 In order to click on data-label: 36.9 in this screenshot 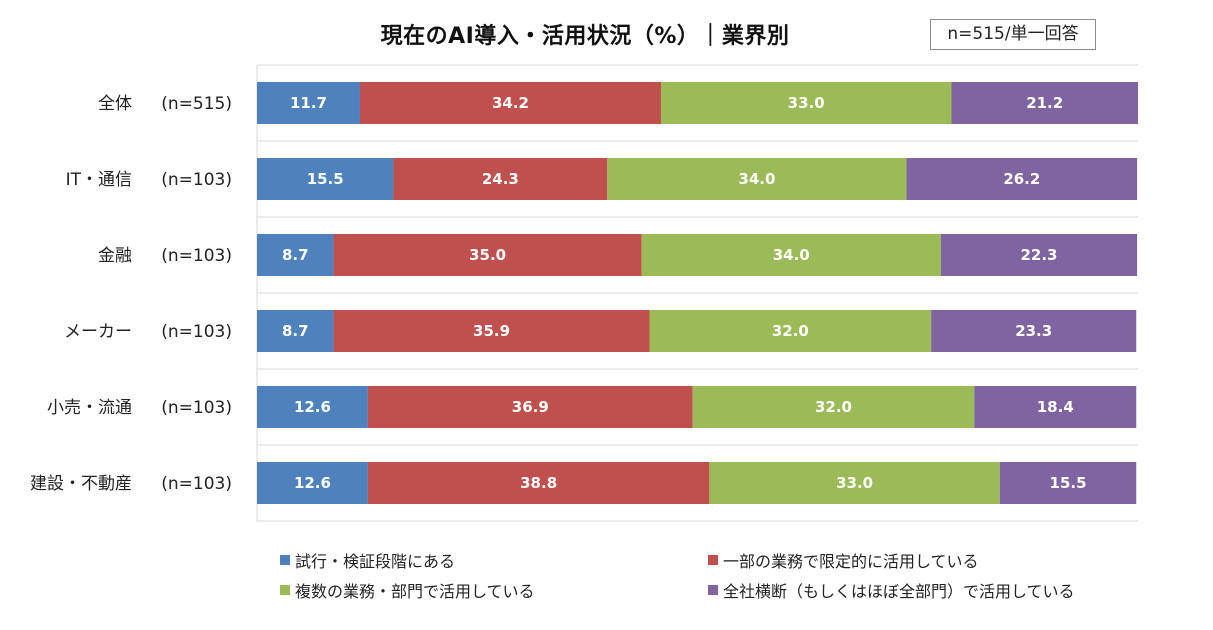, I will do `click(530, 407)`.